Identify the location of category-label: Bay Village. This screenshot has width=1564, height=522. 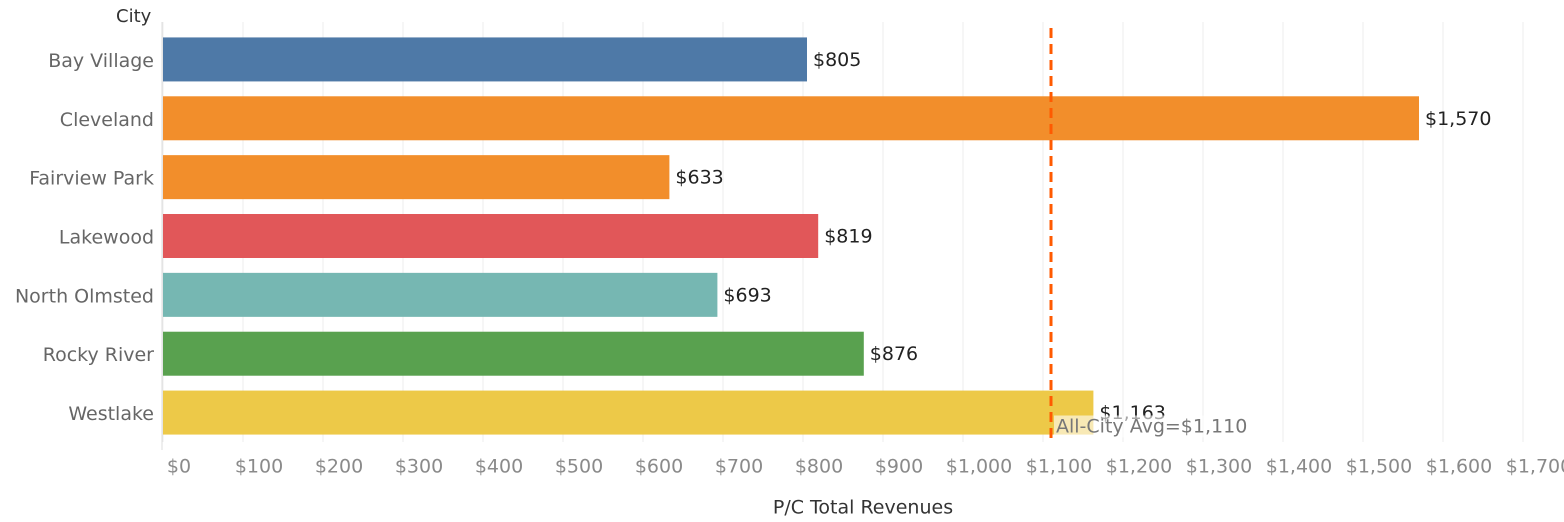
(101, 61).